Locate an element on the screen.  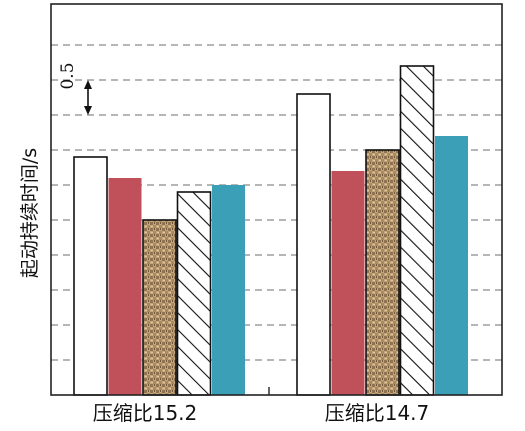
grid-step-annotation: 0.5 is located at coordinates (68, 75).